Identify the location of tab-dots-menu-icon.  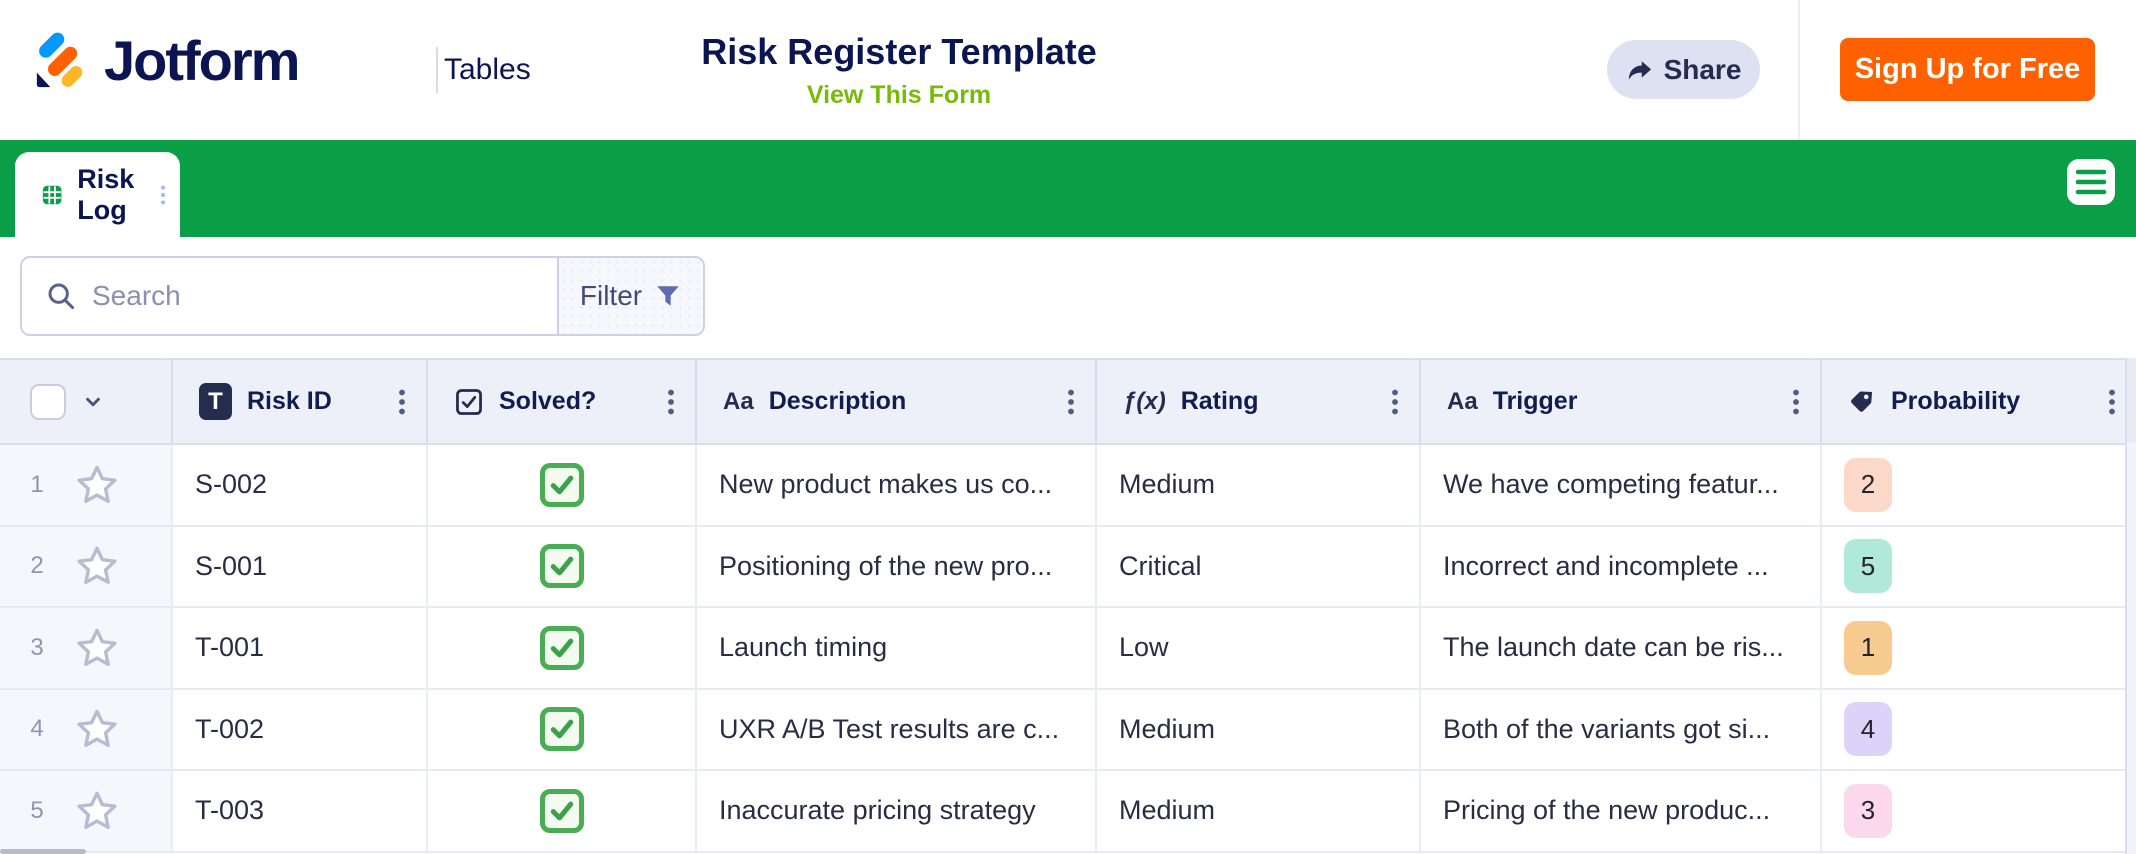
(163, 195).